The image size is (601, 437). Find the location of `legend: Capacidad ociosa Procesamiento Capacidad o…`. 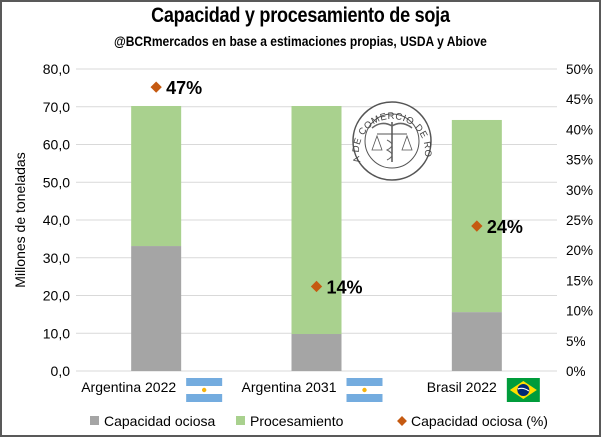

legend: Capacidad ociosa Procesamiento Capacidad o… is located at coordinates (319, 421).